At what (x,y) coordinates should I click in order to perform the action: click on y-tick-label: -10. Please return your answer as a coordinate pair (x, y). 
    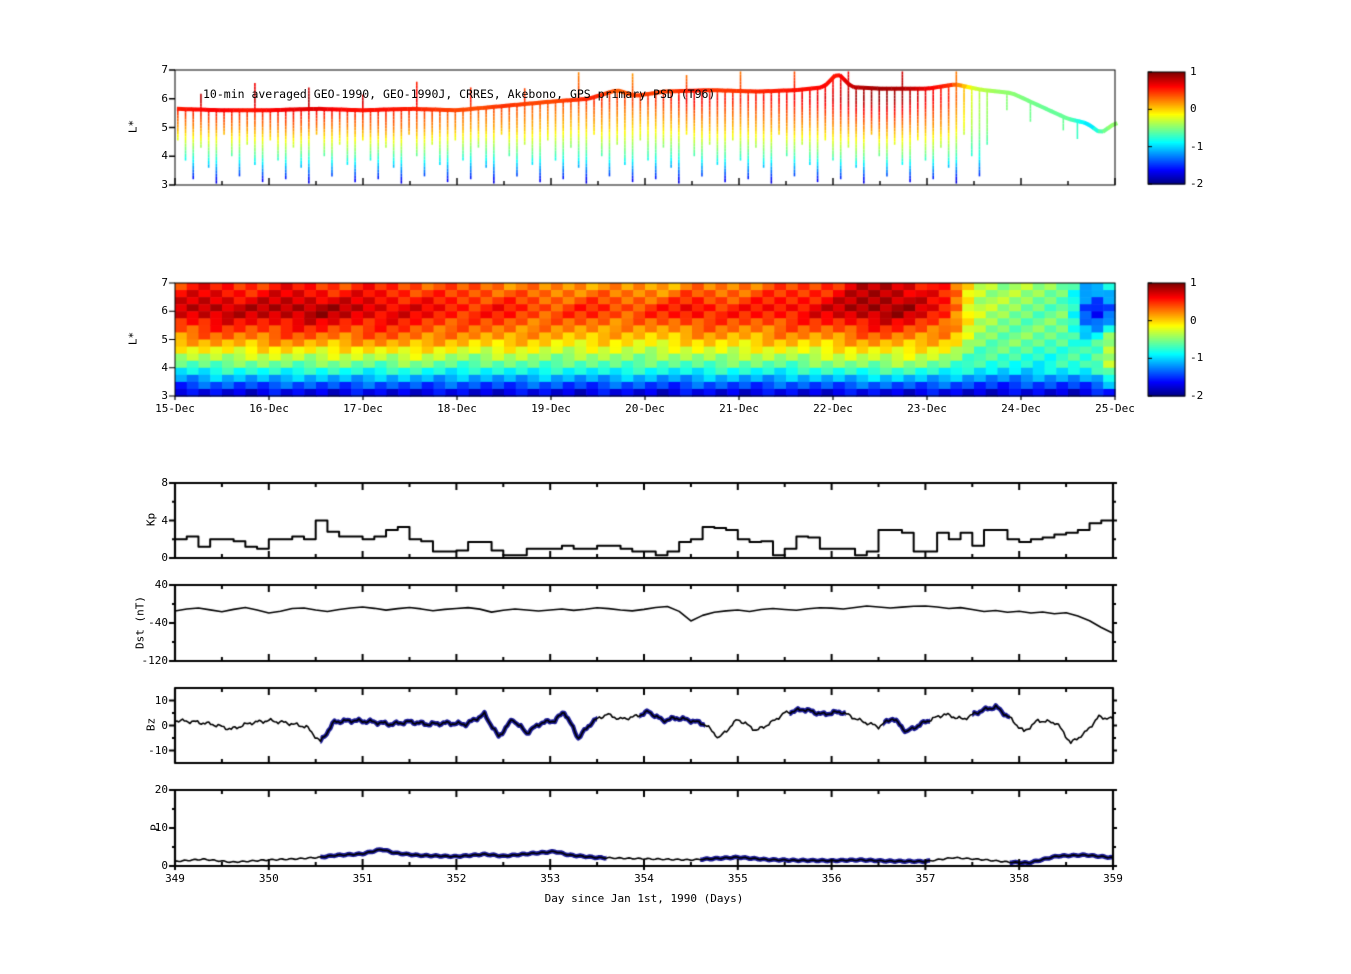
    Looking at the image, I should click on (158, 750).